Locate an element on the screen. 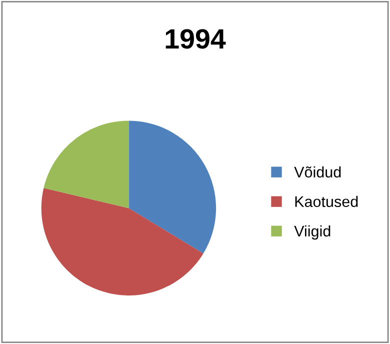  legend-label: Kaotused is located at coordinates (326, 202).